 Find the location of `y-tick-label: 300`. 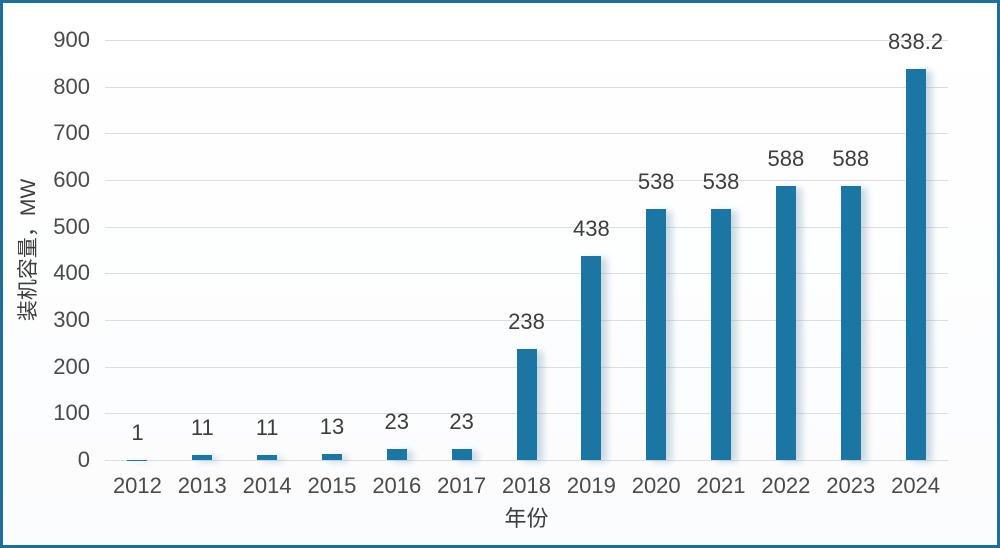

y-tick-label: 300 is located at coordinates (71, 319).